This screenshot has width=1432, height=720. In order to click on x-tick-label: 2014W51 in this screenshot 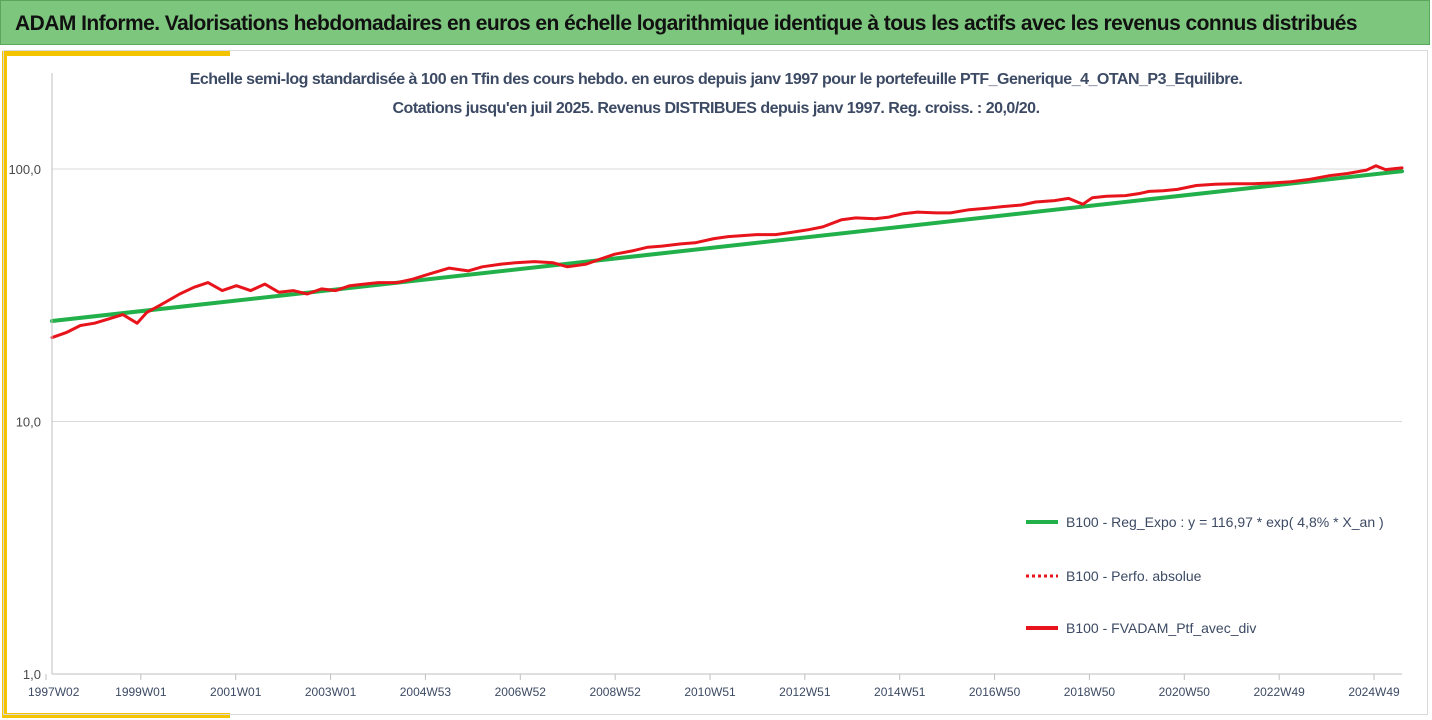, I will do `click(900, 692)`.